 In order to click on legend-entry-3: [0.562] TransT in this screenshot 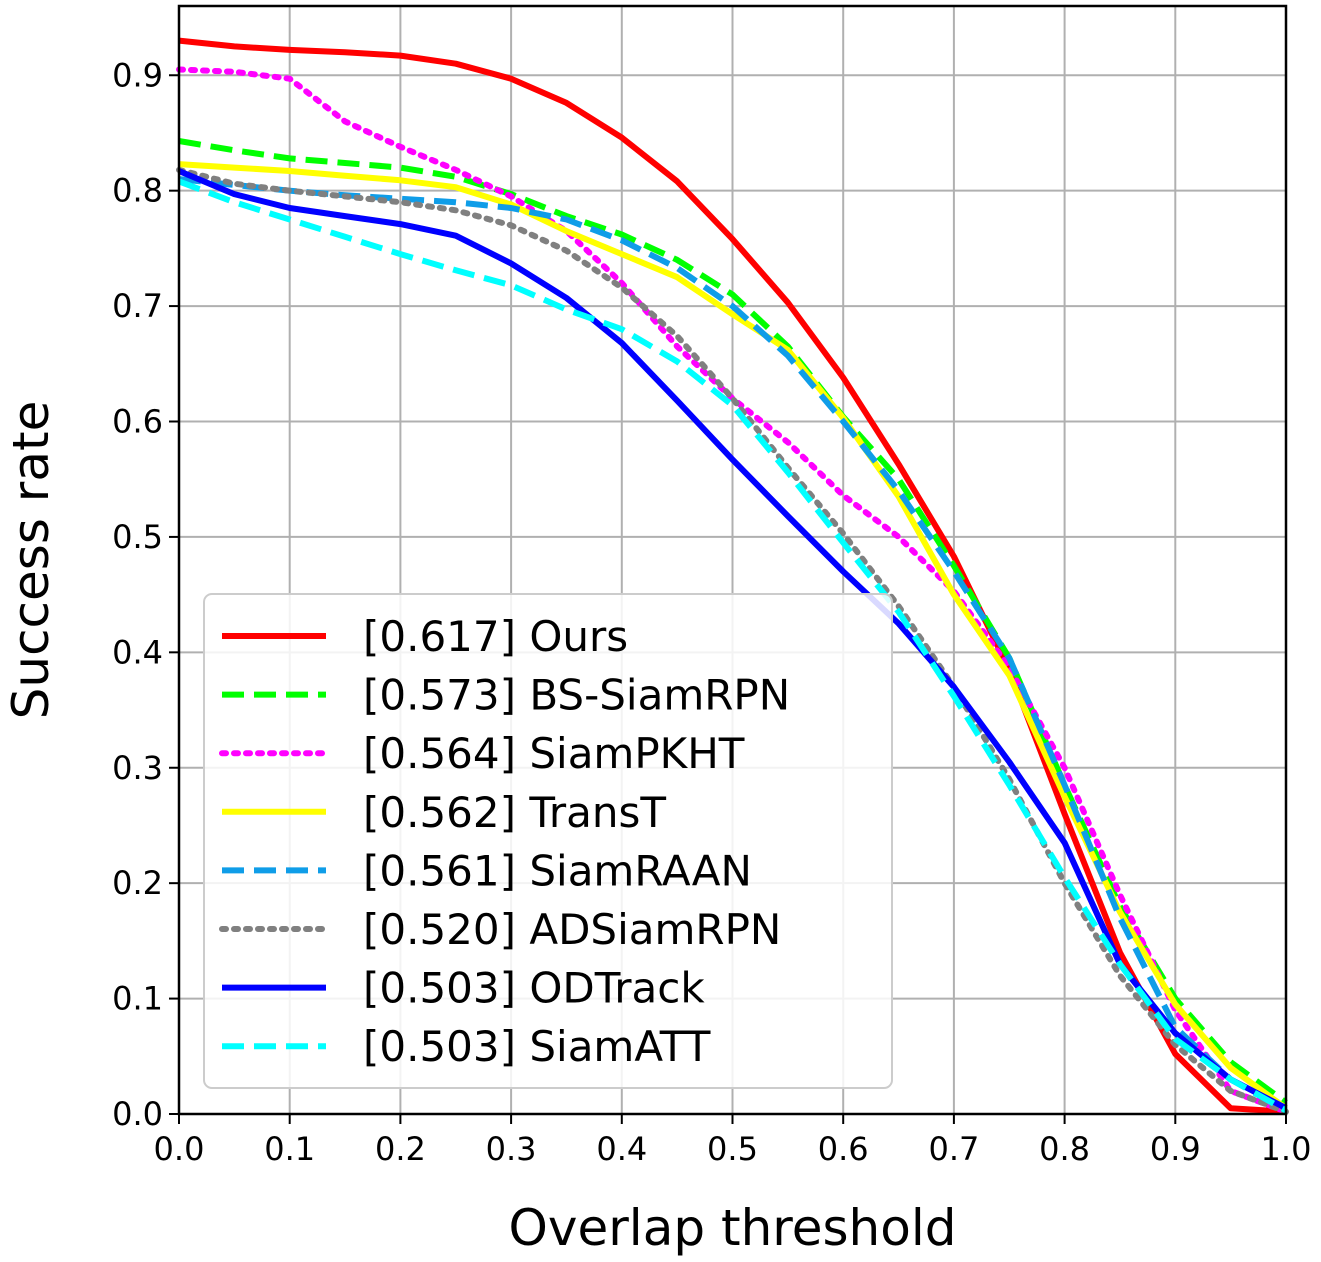, I will do `click(514, 812)`.